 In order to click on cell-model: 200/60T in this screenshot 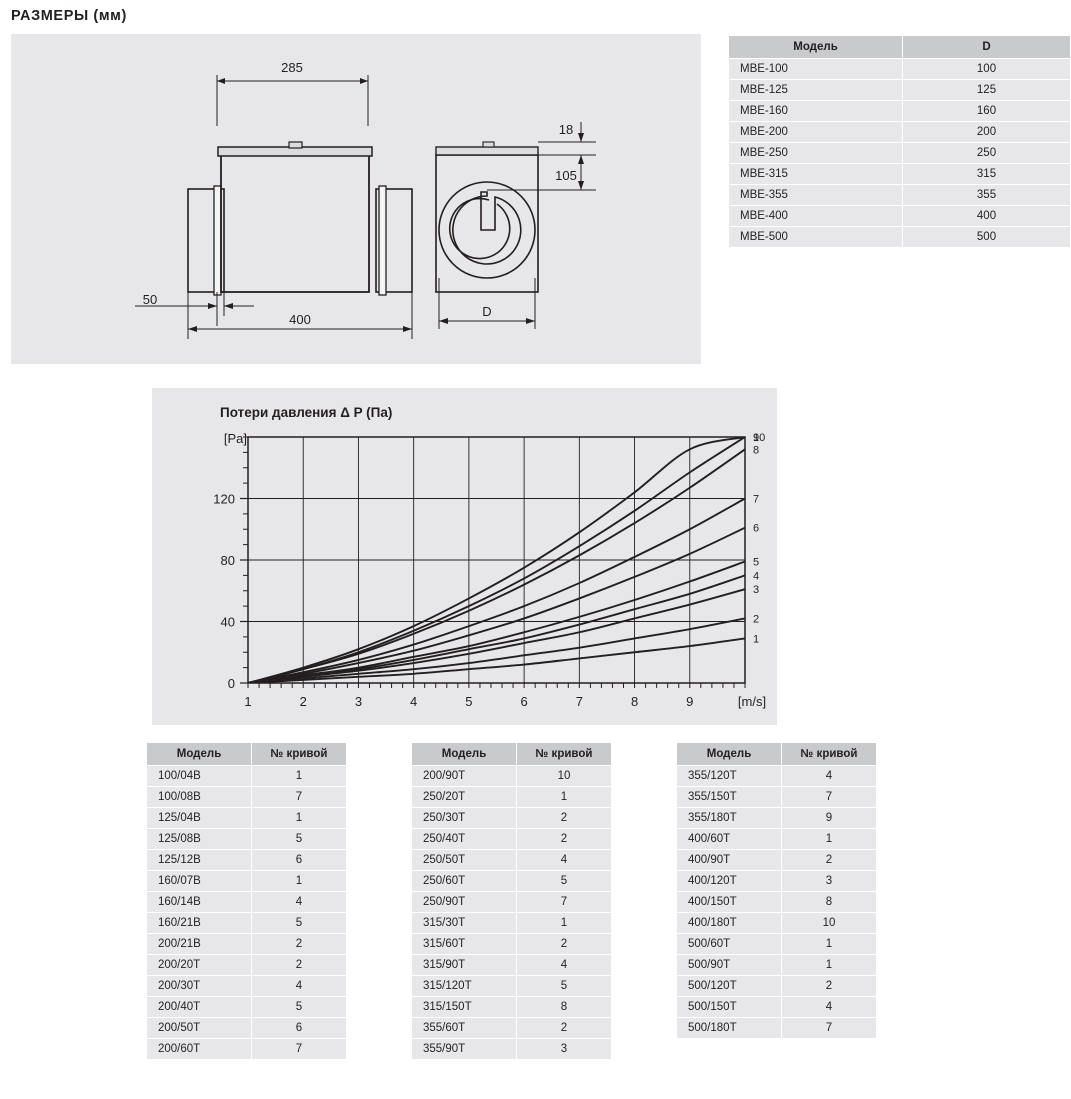, I will do `click(199, 1049)`.